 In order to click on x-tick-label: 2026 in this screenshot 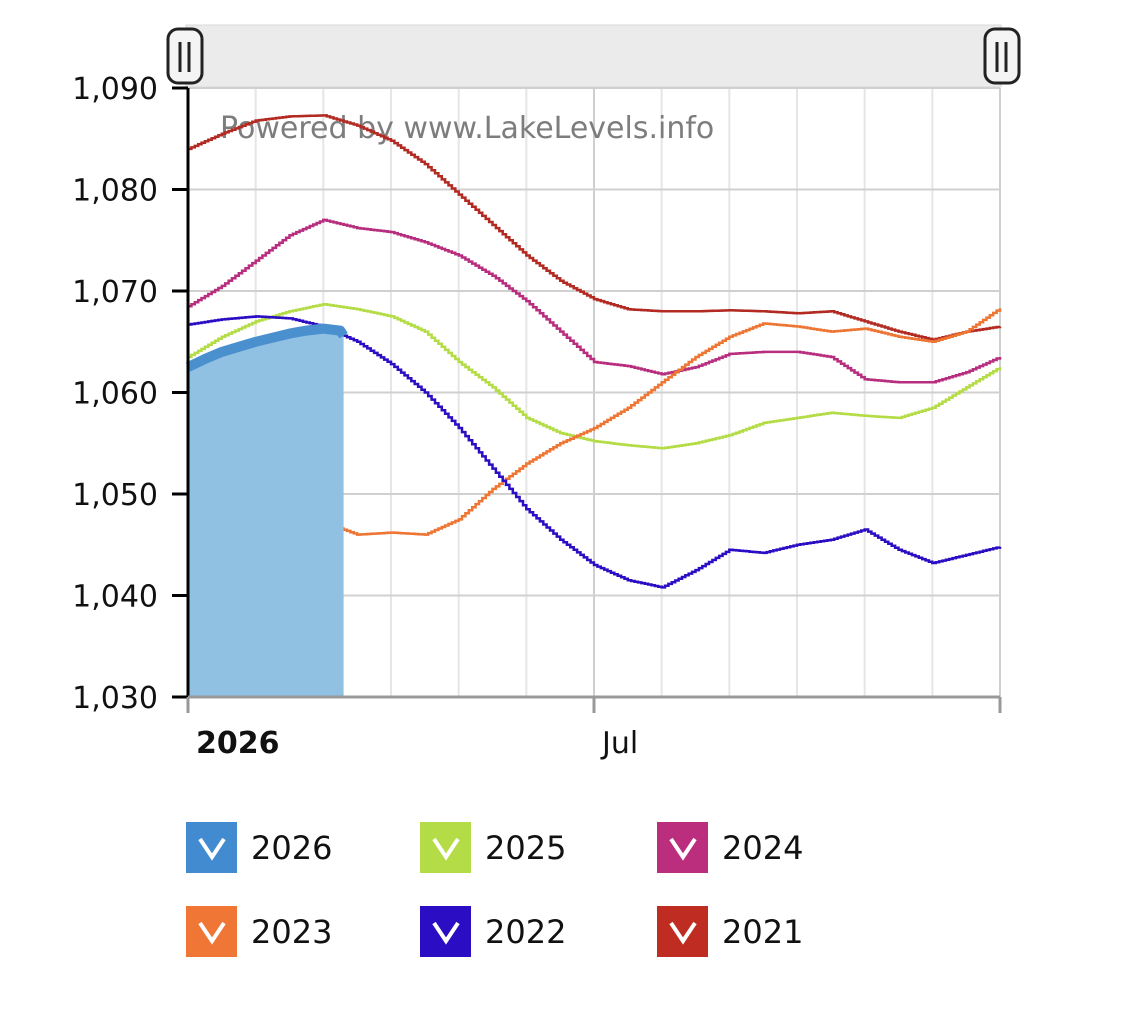, I will do `click(238, 743)`.